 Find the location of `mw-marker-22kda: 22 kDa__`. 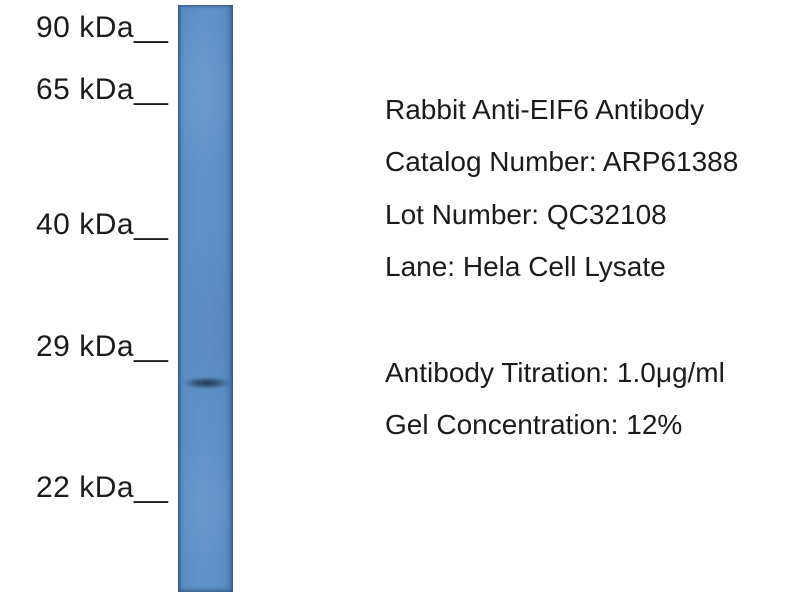

mw-marker-22kda: 22 kDa__ is located at coordinates (102, 487).